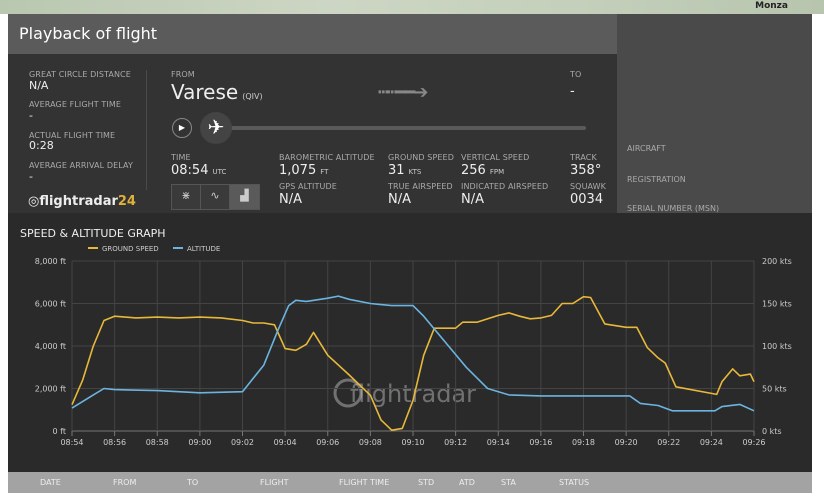  Describe the element at coordinates (495, 157) in the screenshot. I see `vs-label: VERTICAL SPEED` at that location.